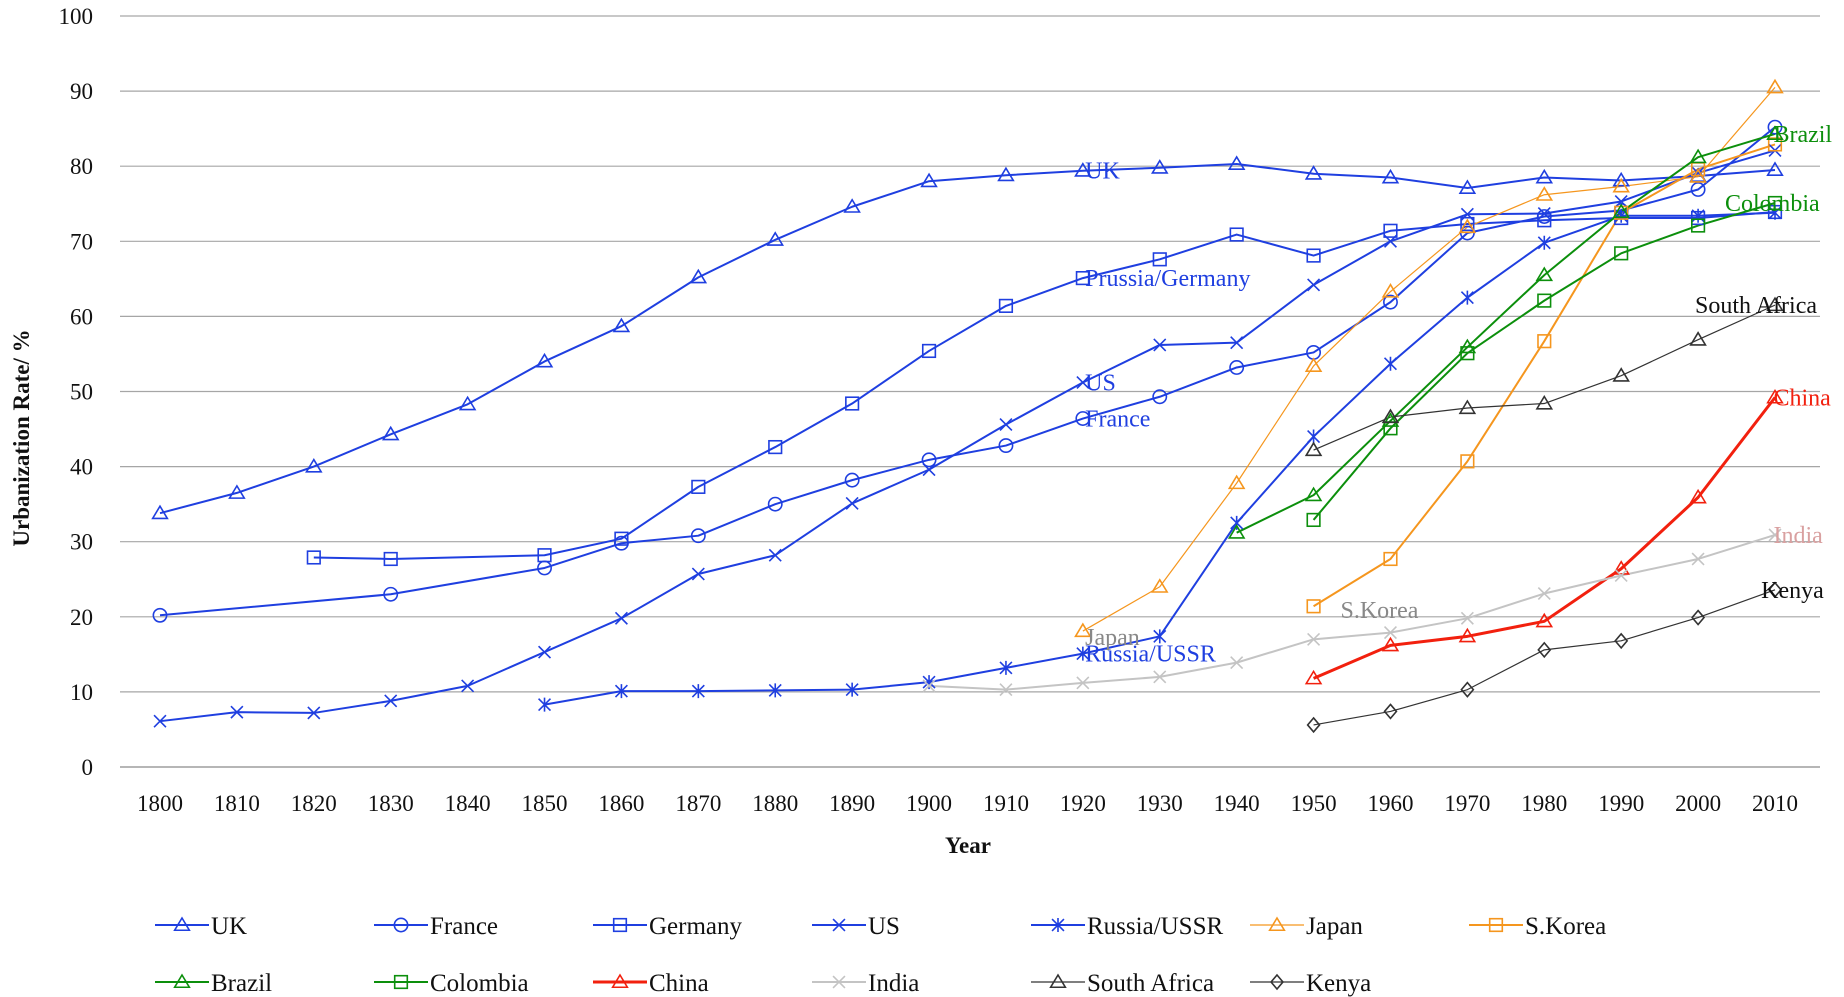 The height and width of the screenshot is (997, 1844). Describe the element at coordinates (464, 926) in the screenshot. I see `legend-label: France` at that location.